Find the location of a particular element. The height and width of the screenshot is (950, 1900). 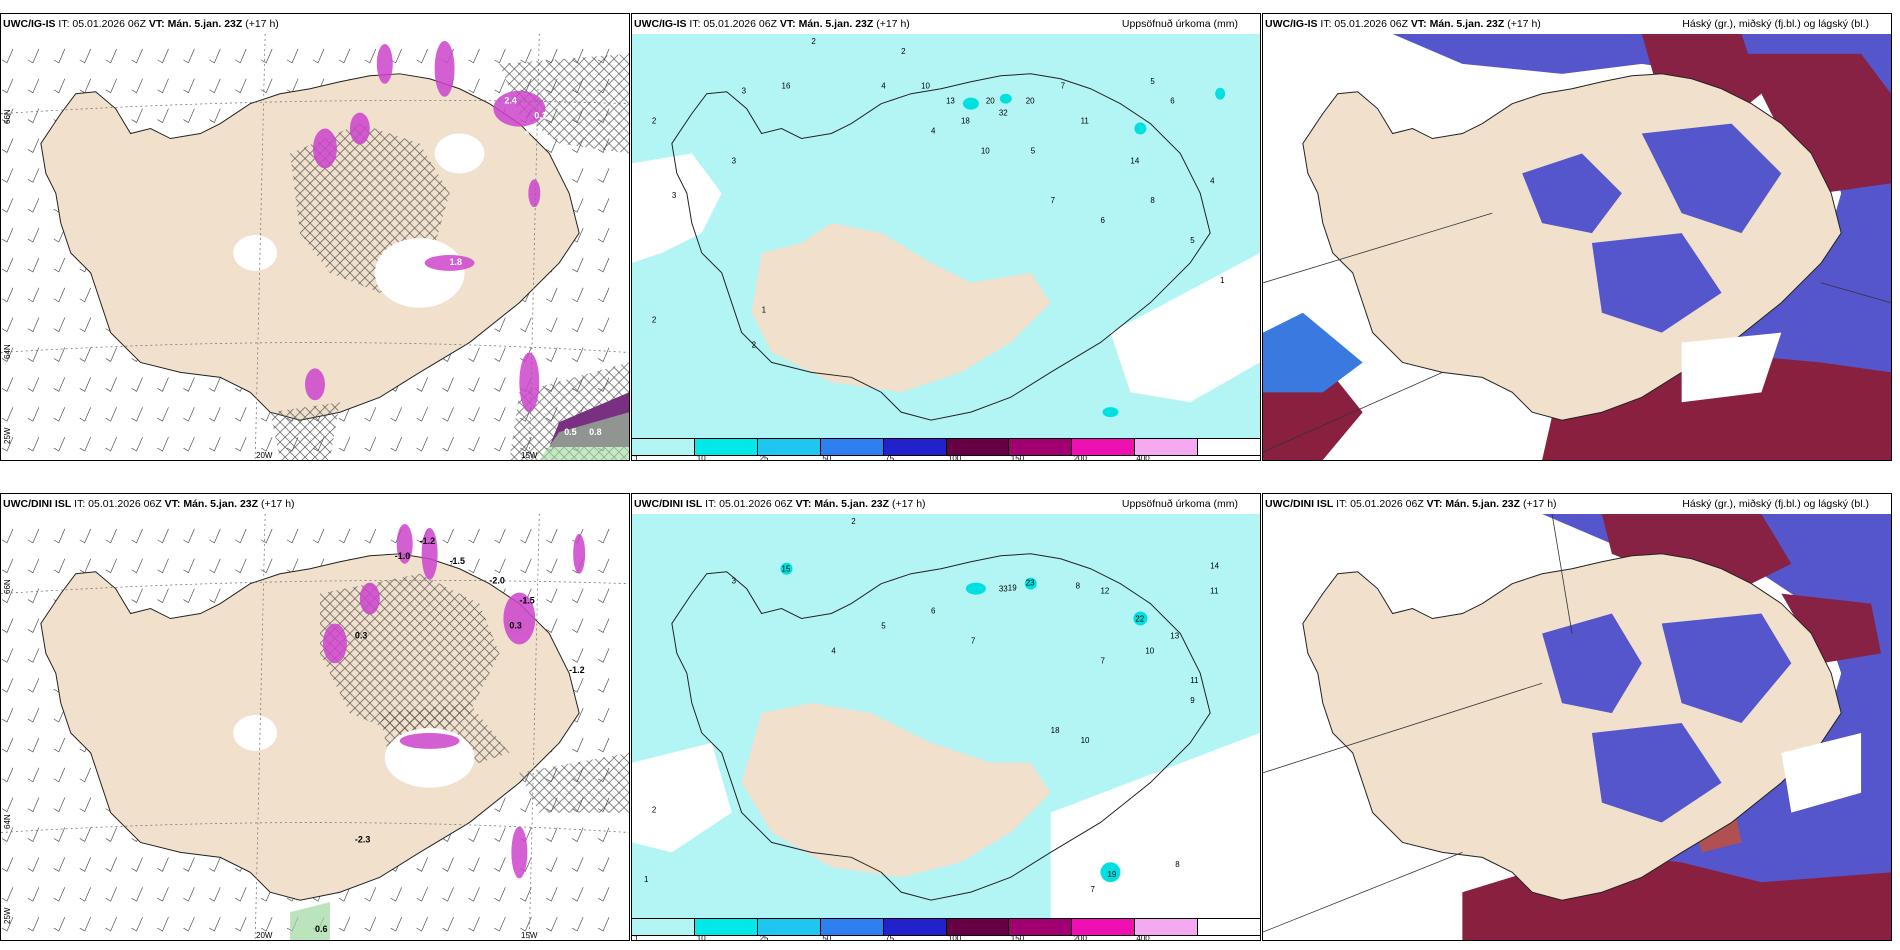

map-area: 2.4 0.1 1.0 1.8 0.5 0.8 is located at coordinates (315, 247).